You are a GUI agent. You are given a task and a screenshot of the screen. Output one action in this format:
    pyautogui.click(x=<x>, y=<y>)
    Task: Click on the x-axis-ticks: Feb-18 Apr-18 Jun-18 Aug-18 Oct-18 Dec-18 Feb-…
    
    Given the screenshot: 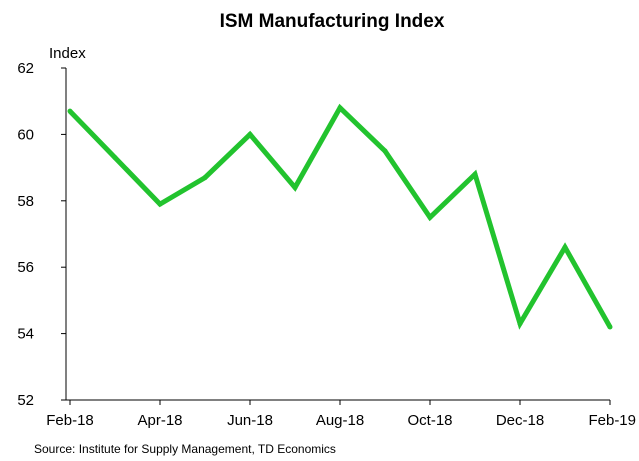 What is the action you would take?
    pyautogui.click(x=341, y=414)
    